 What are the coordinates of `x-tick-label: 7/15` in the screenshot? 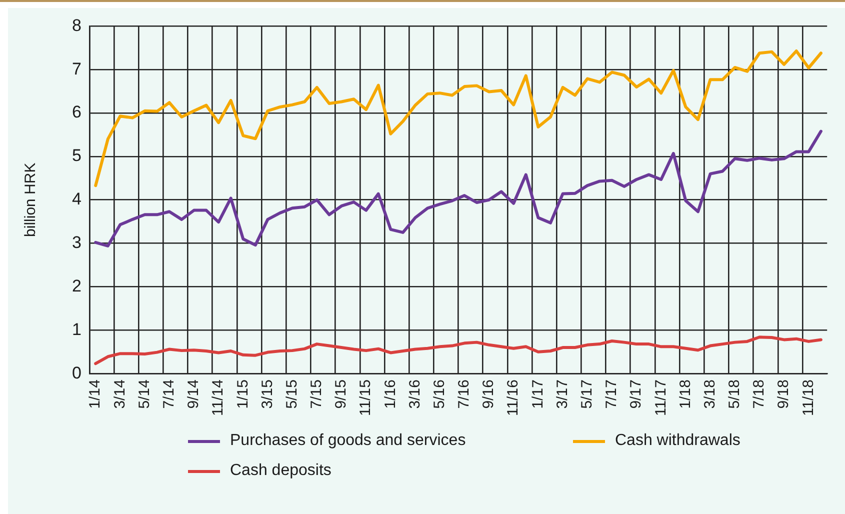 It's located at (317, 394).